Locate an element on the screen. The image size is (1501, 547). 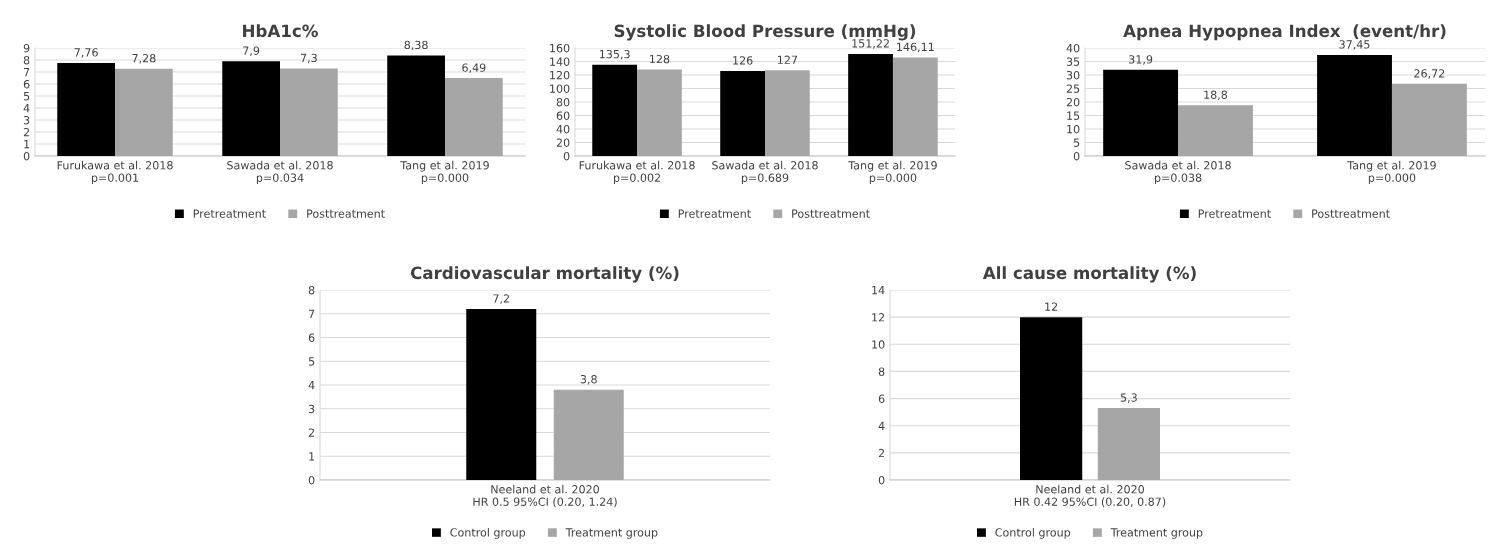
data-label: 7,28 is located at coordinates (144, 58).